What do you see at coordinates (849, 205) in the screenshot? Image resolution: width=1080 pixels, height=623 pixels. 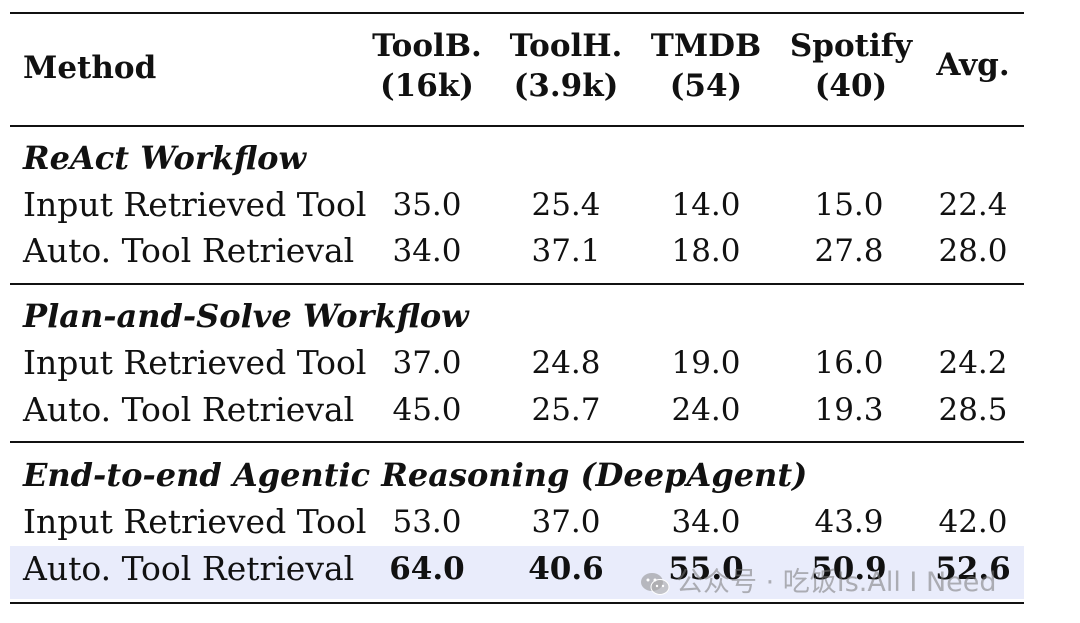 I see `cell-value: 15.0` at bounding box center [849, 205].